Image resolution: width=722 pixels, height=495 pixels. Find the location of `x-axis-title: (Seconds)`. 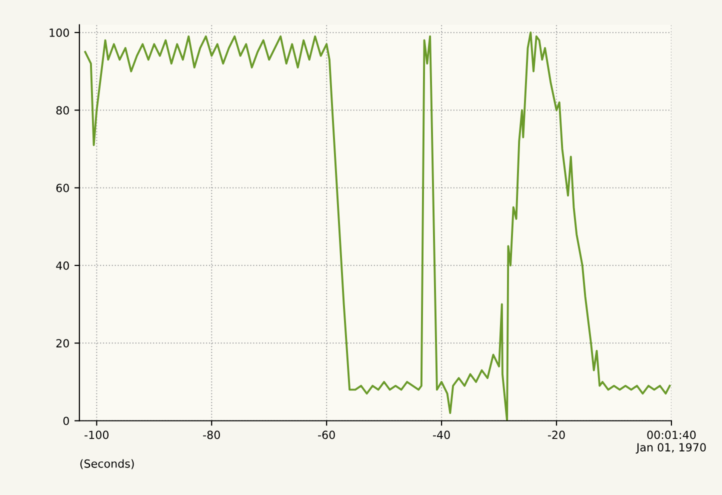

x-axis-title: (Seconds) is located at coordinates (107, 464).